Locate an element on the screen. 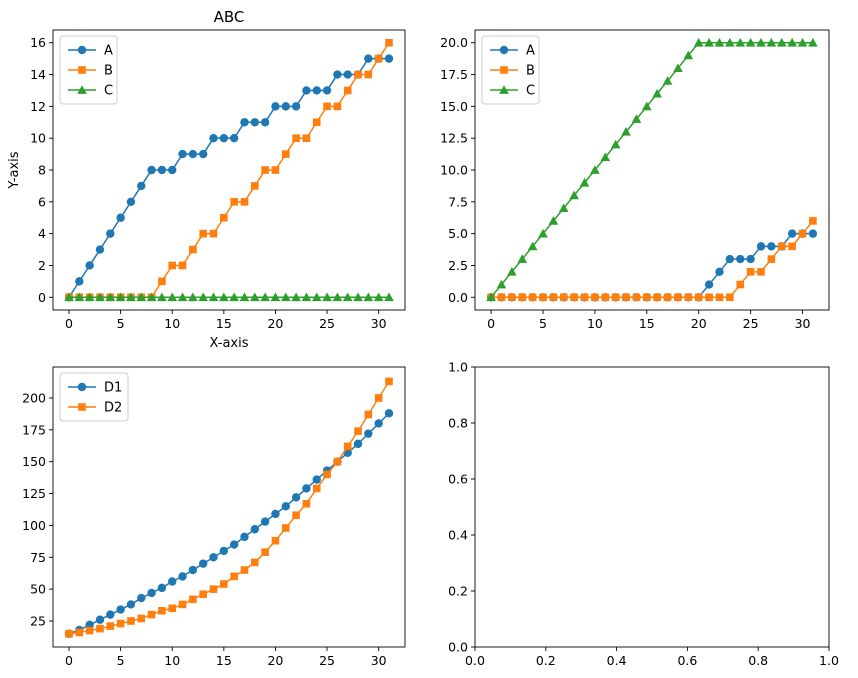  y-tick-label: 2.5 is located at coordinates (458, 265).